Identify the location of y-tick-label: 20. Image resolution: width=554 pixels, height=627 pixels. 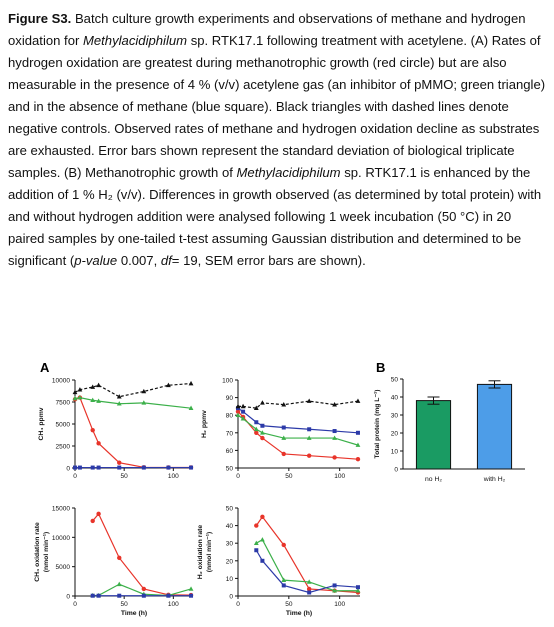
(230, 561).